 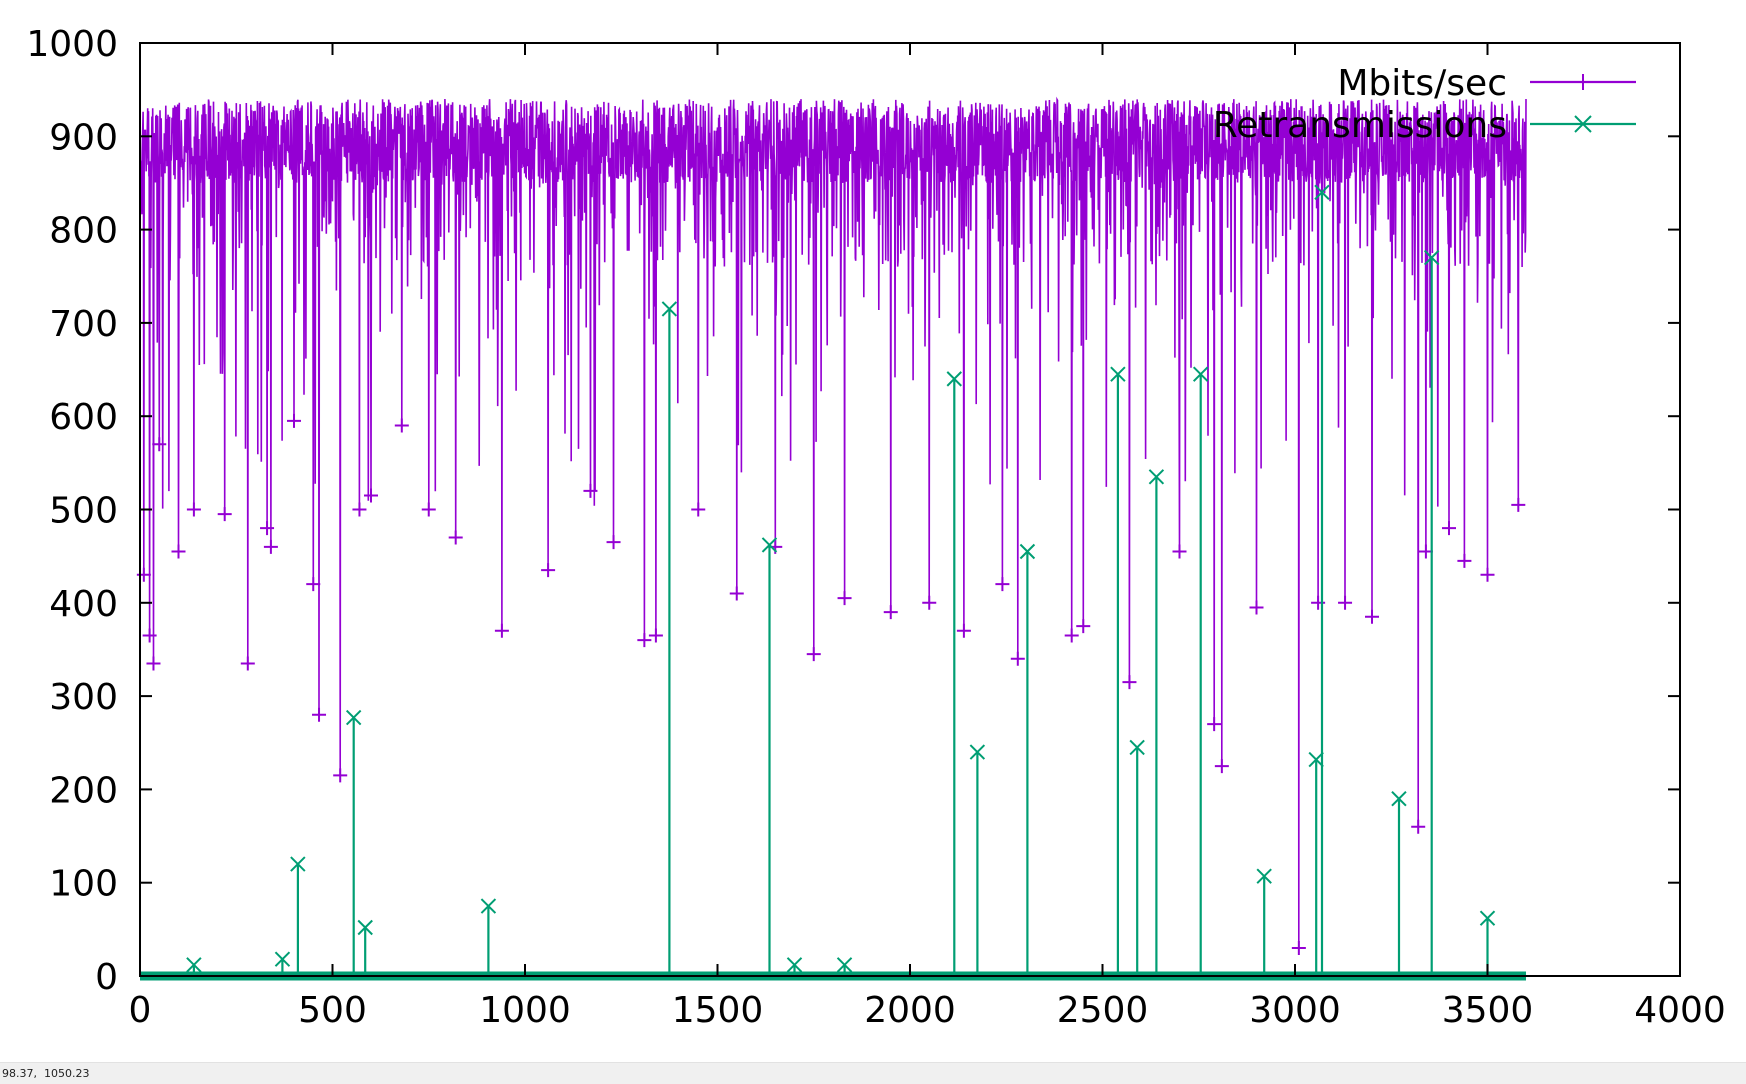 I want to click on y-tick-label: 500, so click(x=83, y=511).